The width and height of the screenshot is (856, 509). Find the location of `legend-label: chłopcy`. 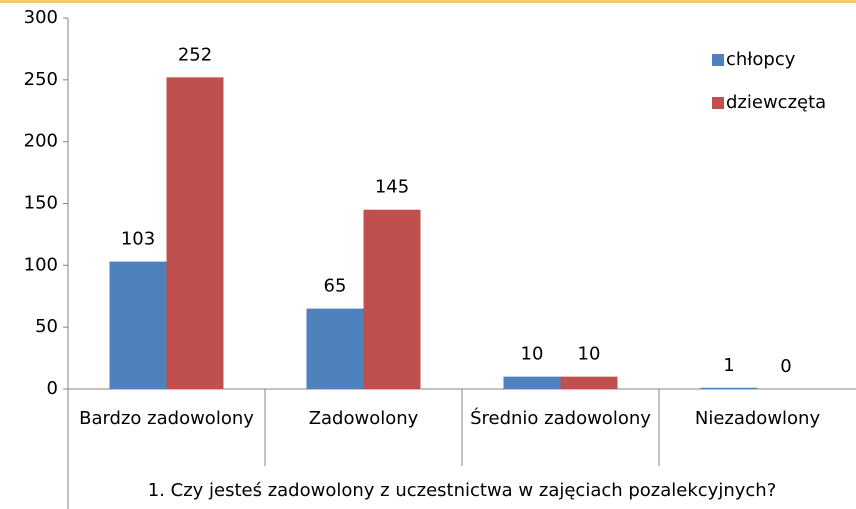

legend-label: chłopcy is located at coordinates (761, 59).